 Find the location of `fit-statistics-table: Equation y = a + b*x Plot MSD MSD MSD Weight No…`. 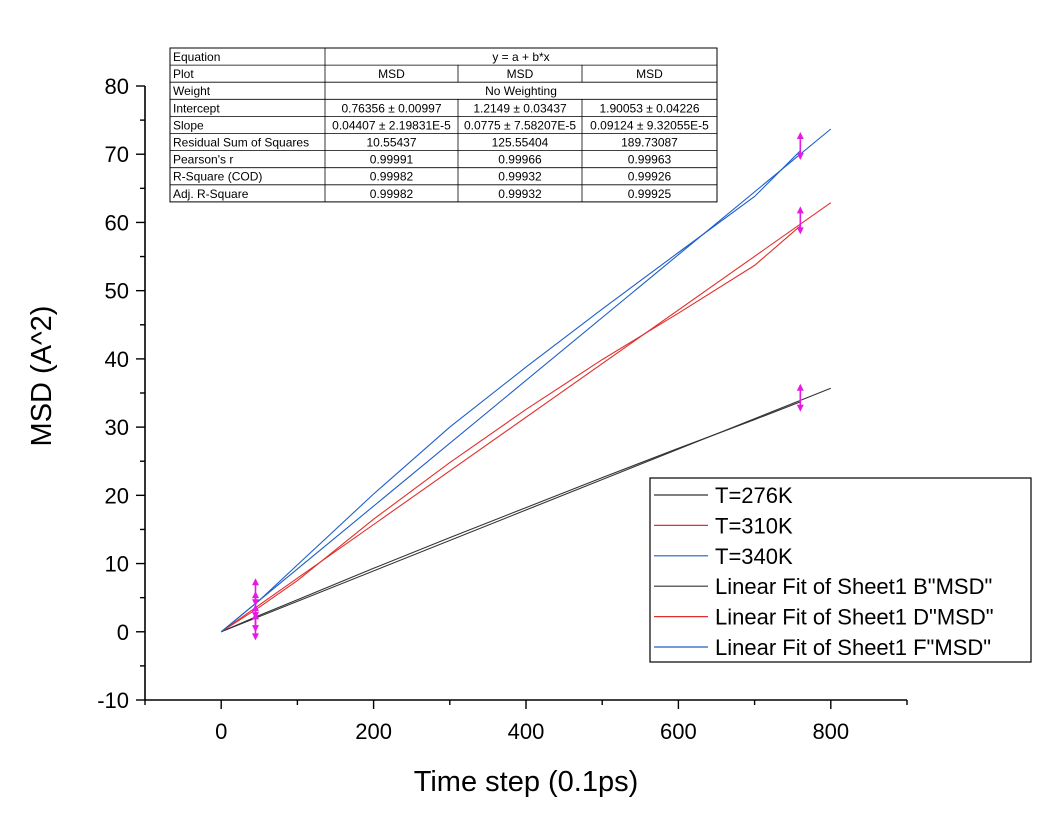

fit-statistics-table: Equation y = a + b*x Plot MSD MSD MSD Weight No… is located at coordinates (443, 125).